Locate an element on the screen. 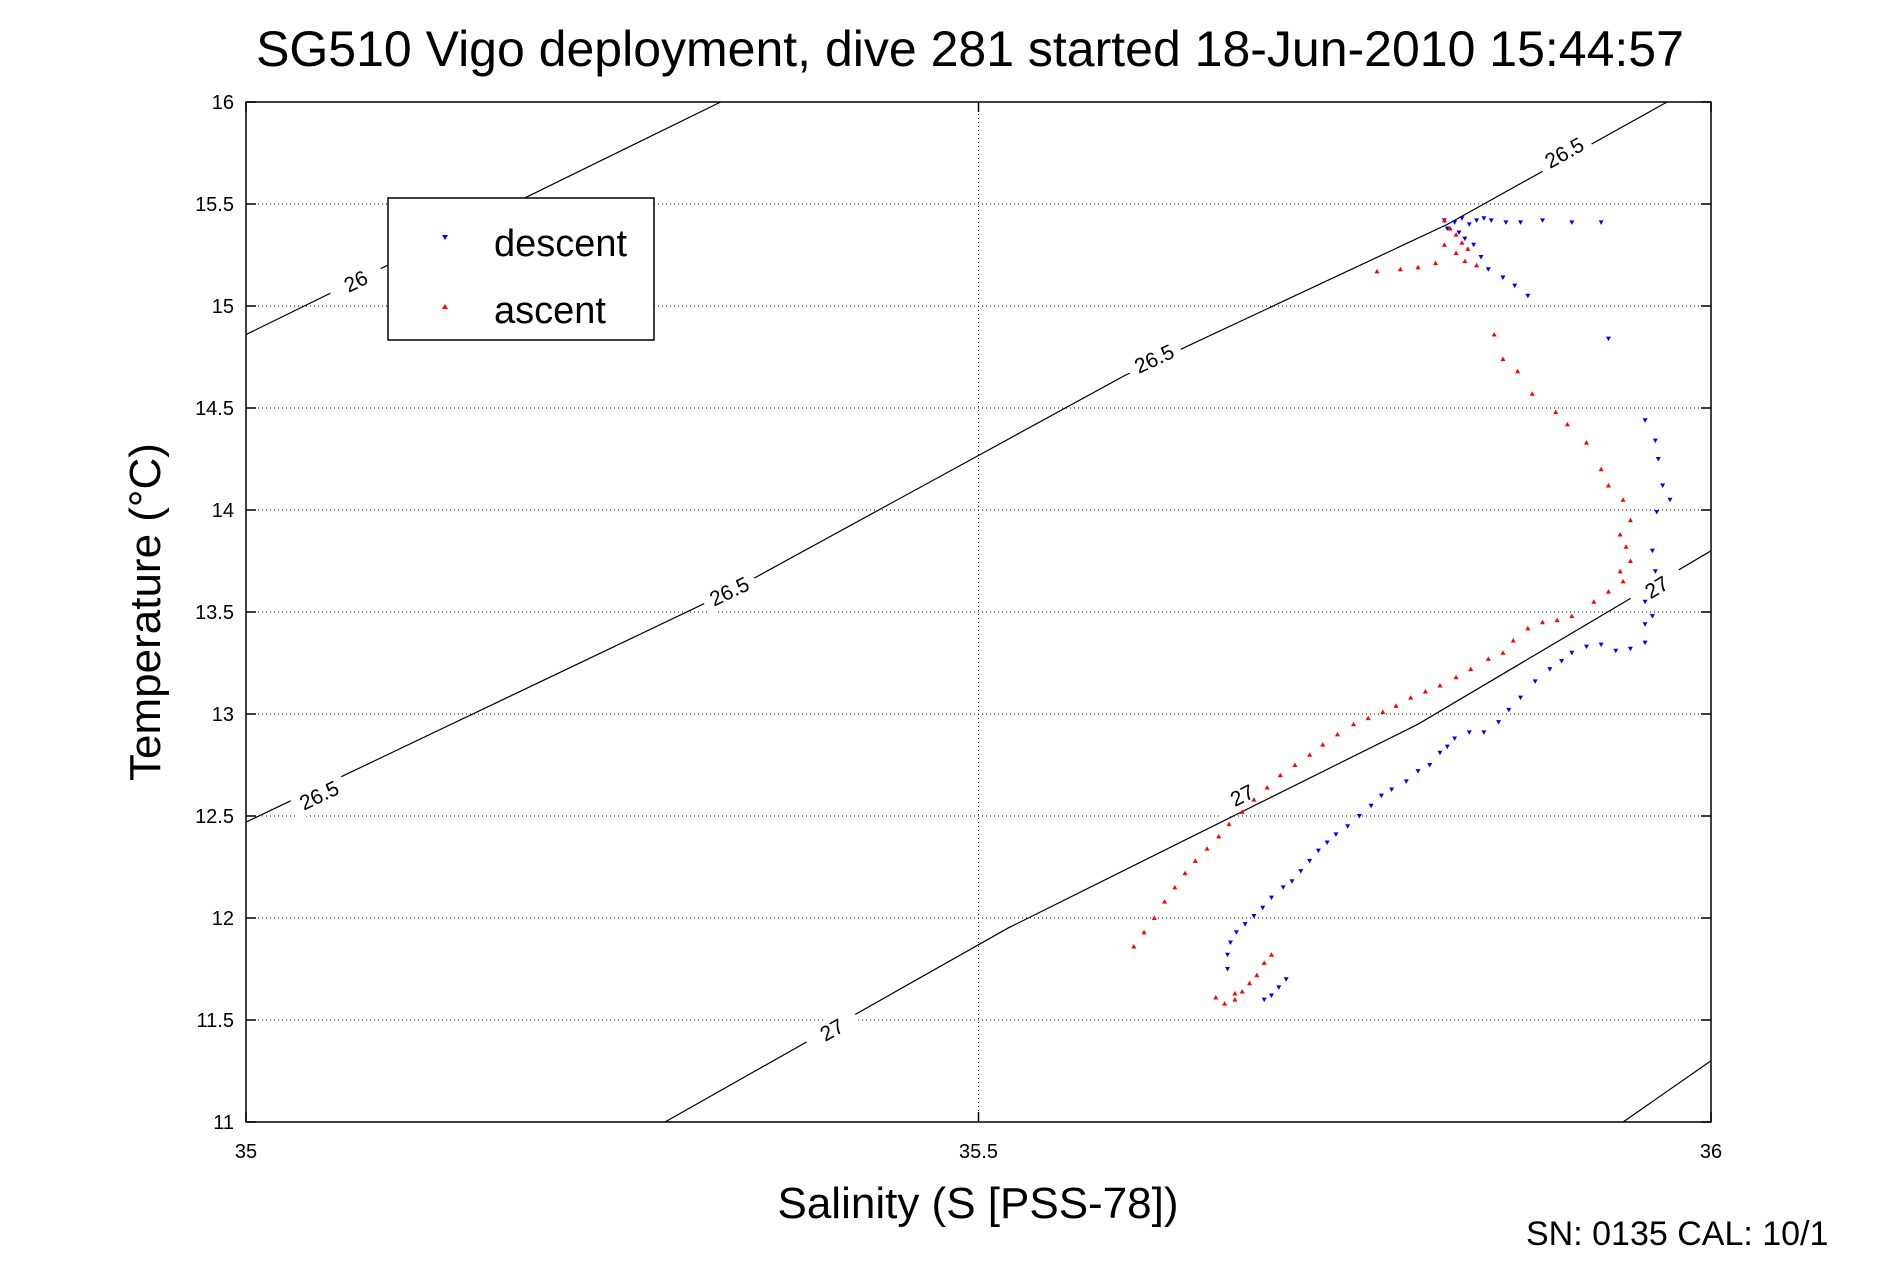  y-tick-label: 15 is located at coordinates (223, 307).